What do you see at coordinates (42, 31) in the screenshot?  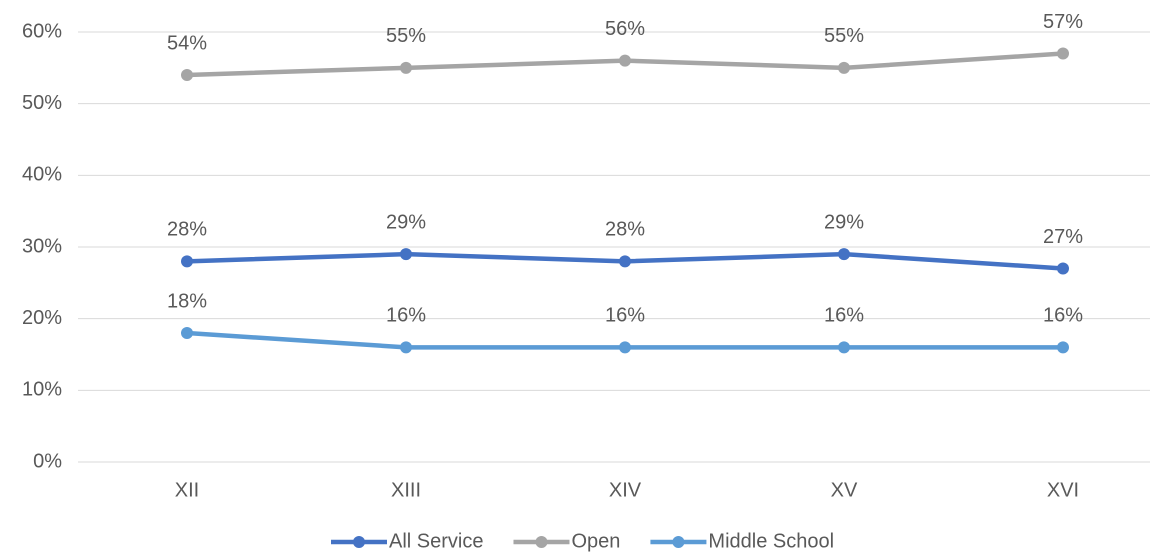 I see `y-tick-label: 60%` at bounding box center [42, 31].